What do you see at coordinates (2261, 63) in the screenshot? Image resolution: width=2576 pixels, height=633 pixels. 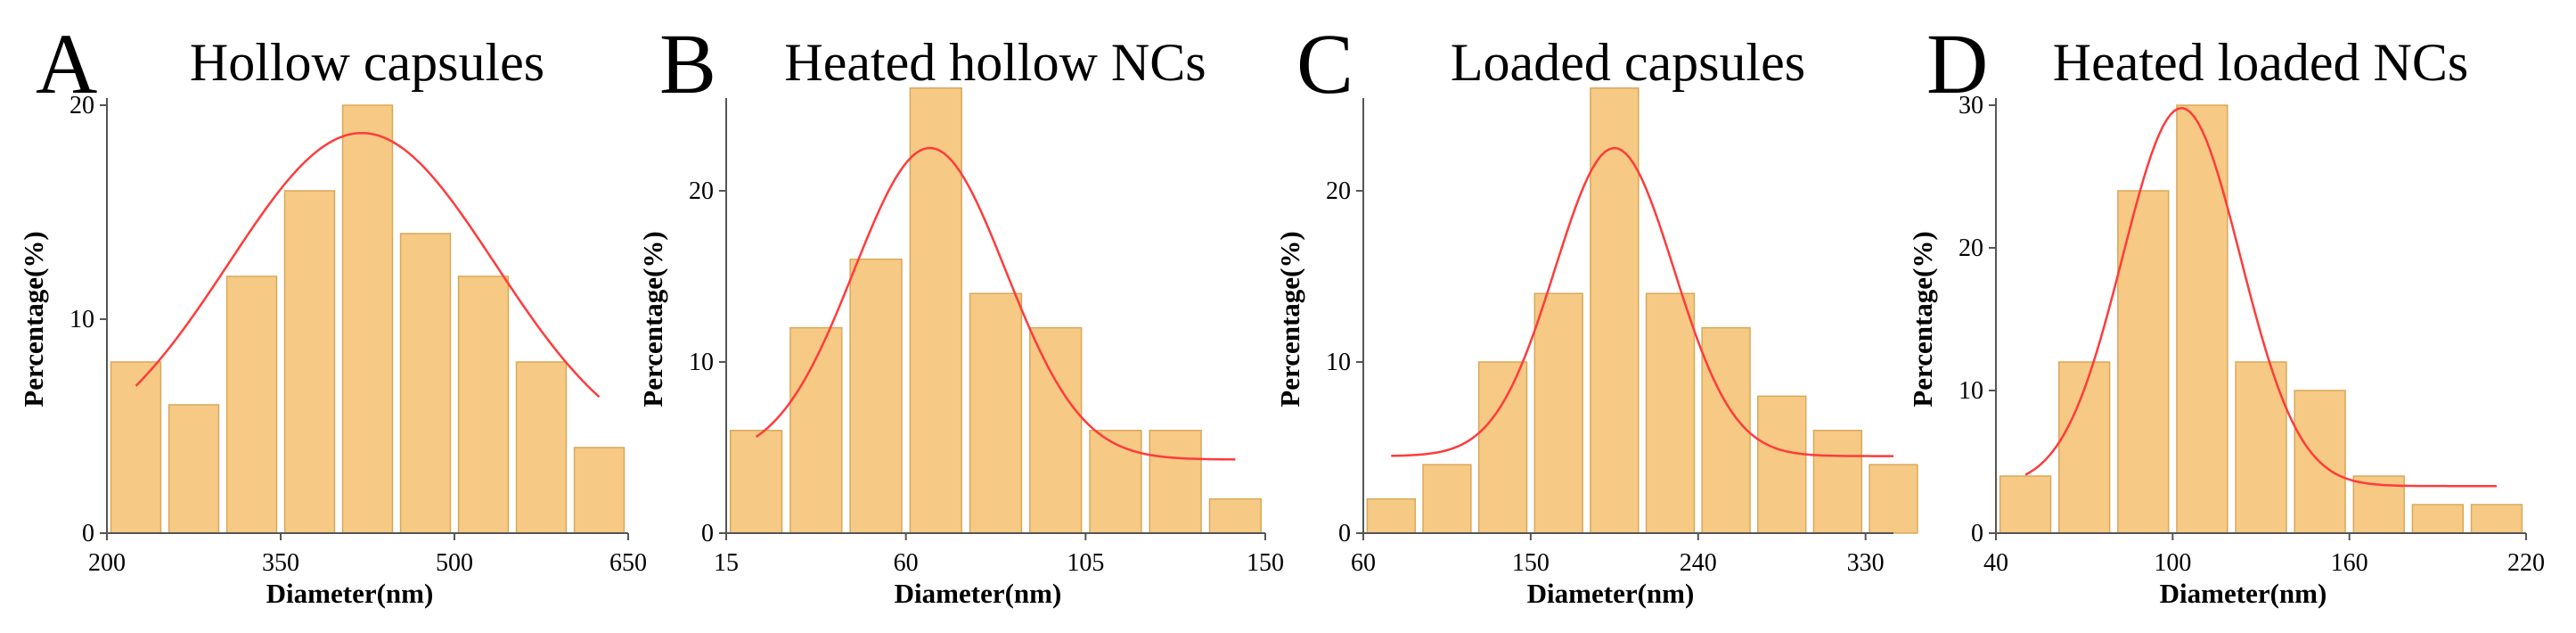 I see `panel-title: Heated loaded NCs` at bounding box center [2261, 63].